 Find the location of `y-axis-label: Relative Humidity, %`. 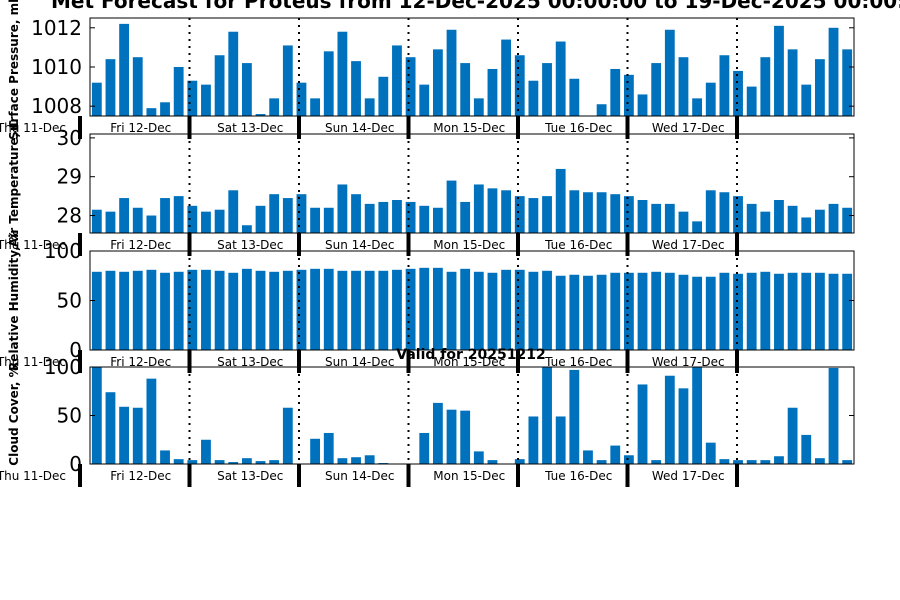

y-axis-label: Relative Humidity, % is located at coordinates (14, 300).